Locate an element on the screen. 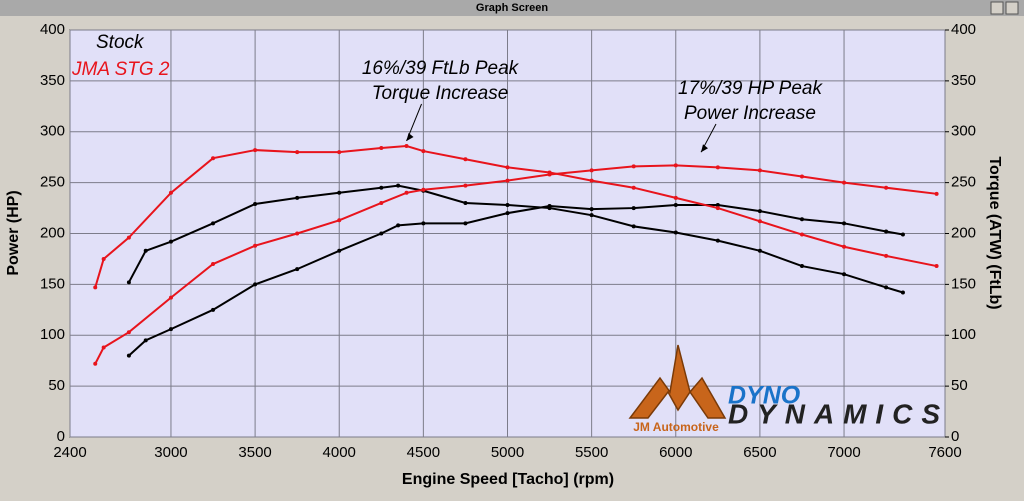 This screenshot has height=501, width=1024. y2-tick-label: 0 is located at coordinates (955, 436).